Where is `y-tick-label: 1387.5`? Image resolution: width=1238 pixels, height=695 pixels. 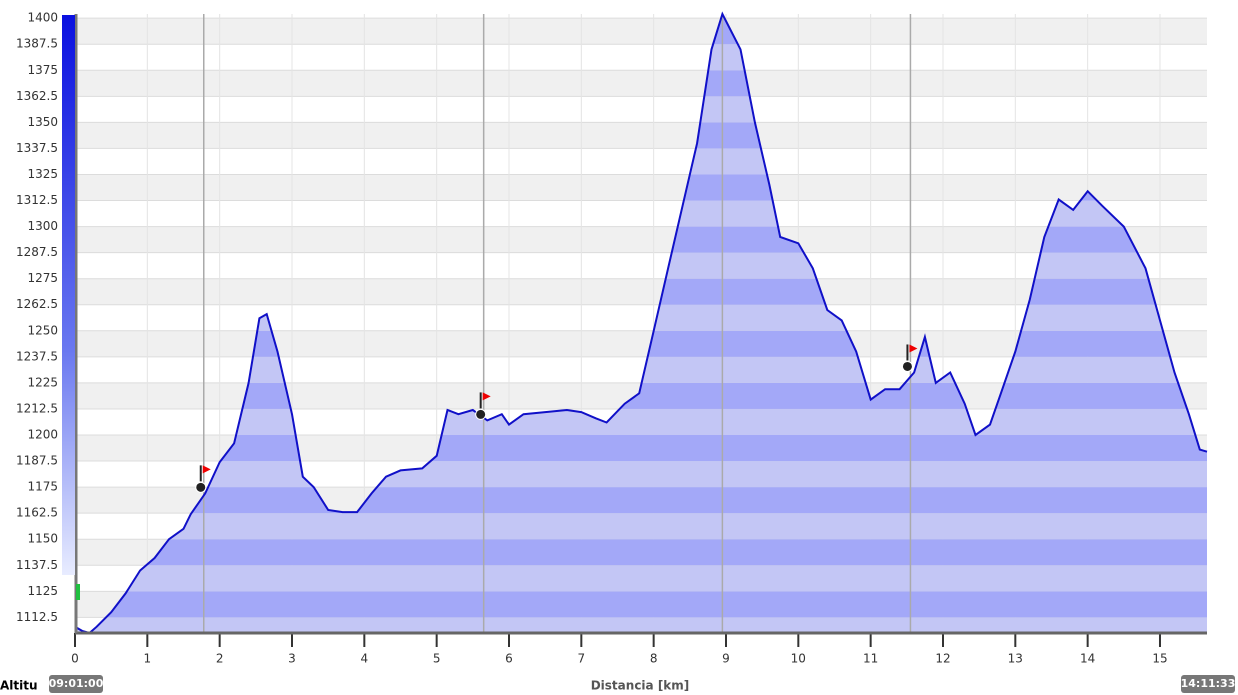 y-tick-label: 1387.5 is located at coordinates (37, 44).